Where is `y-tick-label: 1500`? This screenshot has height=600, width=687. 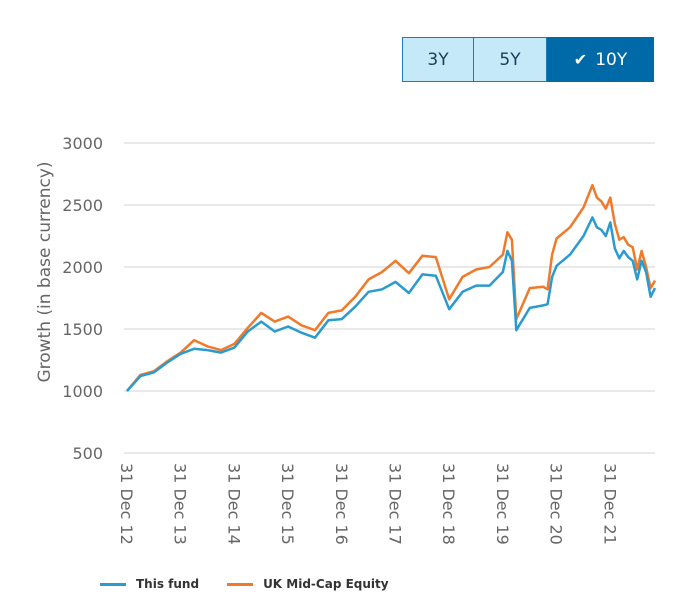 y-tick-label: 1500 is located at coordinates (82, 329).